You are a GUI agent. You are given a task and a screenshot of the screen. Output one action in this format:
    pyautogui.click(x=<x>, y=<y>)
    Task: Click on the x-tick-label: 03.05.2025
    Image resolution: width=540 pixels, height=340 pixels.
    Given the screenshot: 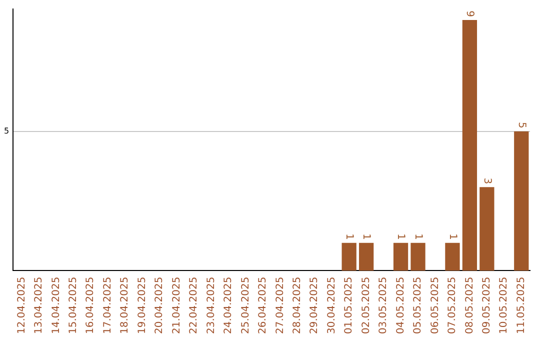 What is the action you would take?
    pyautogui.click(x=384, y=305)
    